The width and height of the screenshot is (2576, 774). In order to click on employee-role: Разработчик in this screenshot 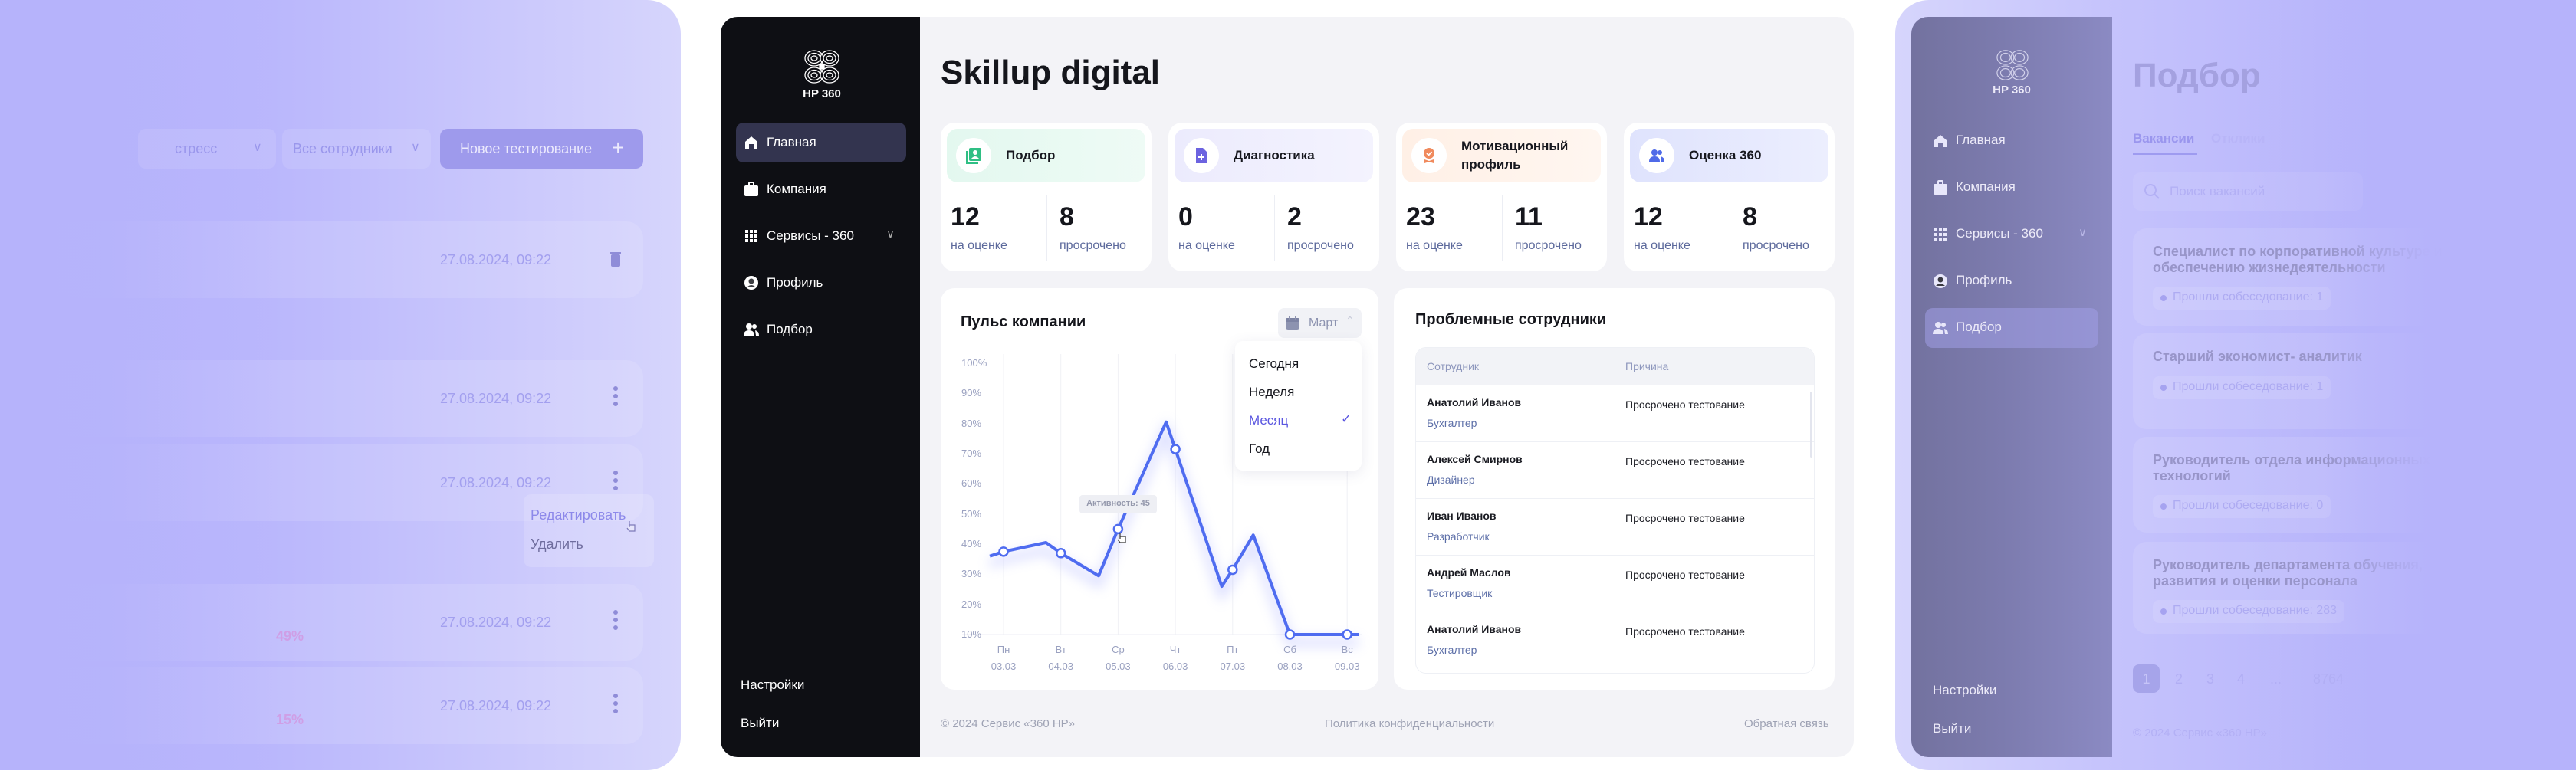, I will do `click(1458, 536)`.